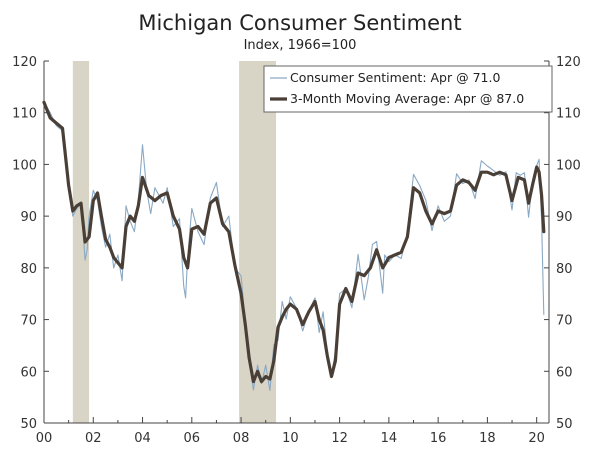 The image size is (600, 455). What do you see at coordinates (44, 438) in the screenshot?
I see `x-tick-label-2000: 00` at bounding box center [44, 438].